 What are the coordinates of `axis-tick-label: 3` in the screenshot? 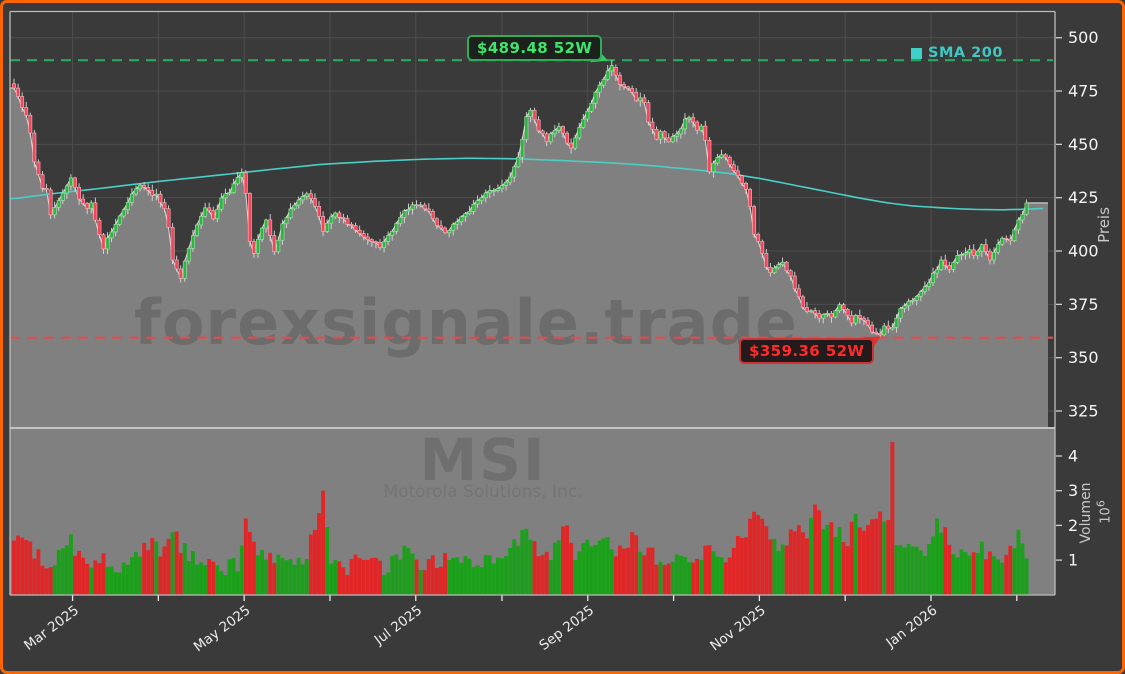 It's located at (1073, 490).